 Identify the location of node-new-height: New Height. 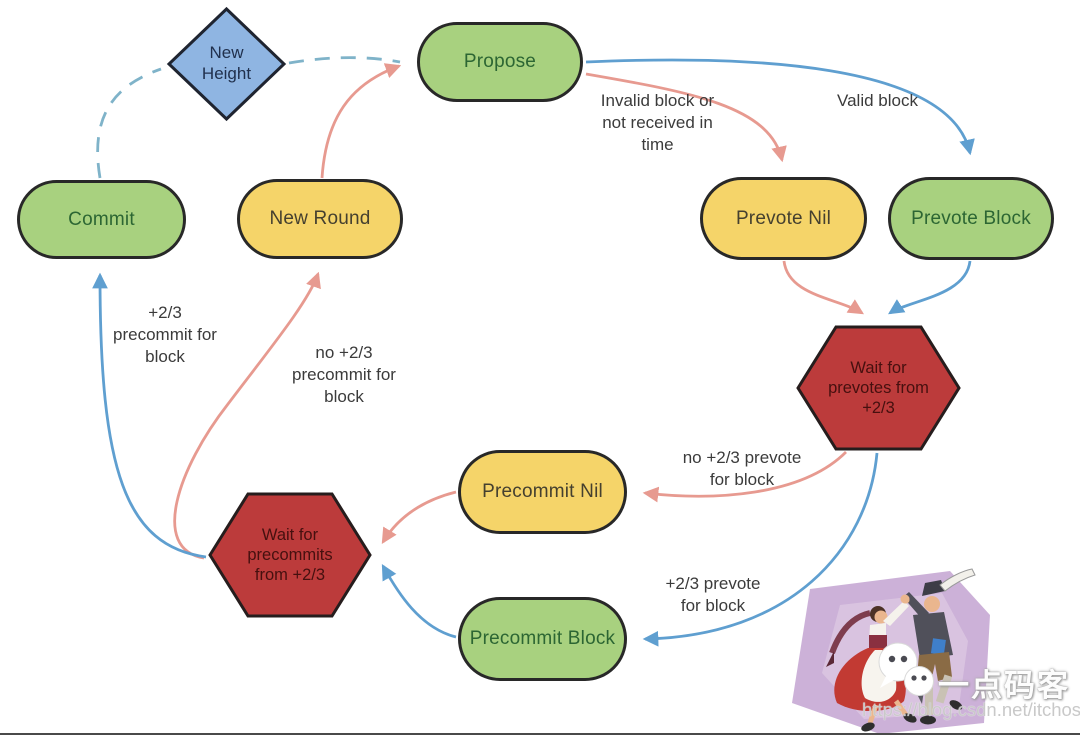
(226, 64).